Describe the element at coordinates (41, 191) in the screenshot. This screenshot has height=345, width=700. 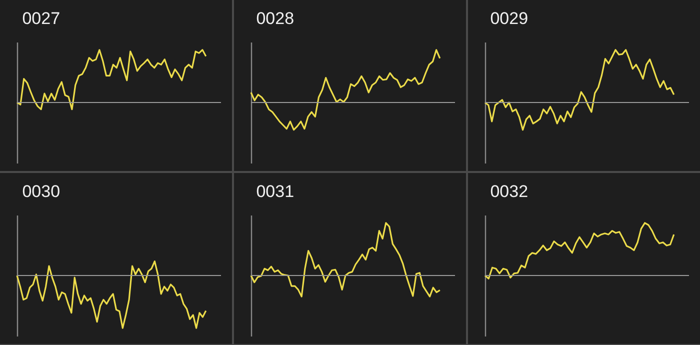
I see `chart-title: 0030` at that location.